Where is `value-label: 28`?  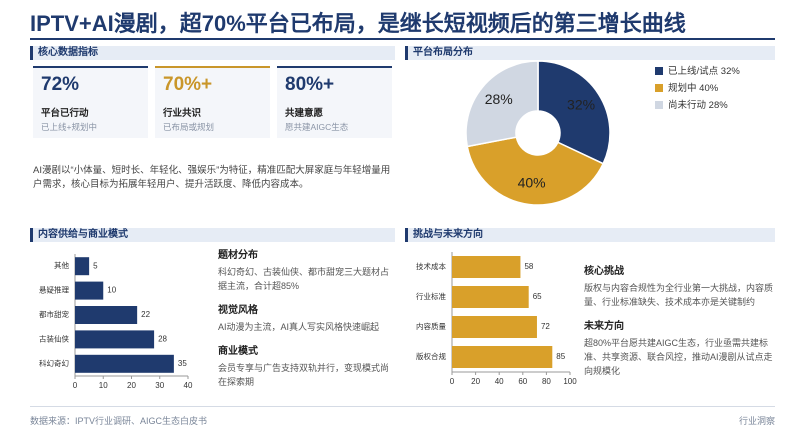
value-label: 28 is located at coordinates (162, 339).